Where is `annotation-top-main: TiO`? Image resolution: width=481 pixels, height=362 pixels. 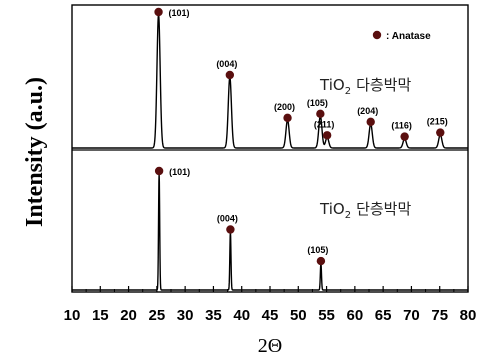 annotation-top-main: TiO is located at coordinates (332, 85).